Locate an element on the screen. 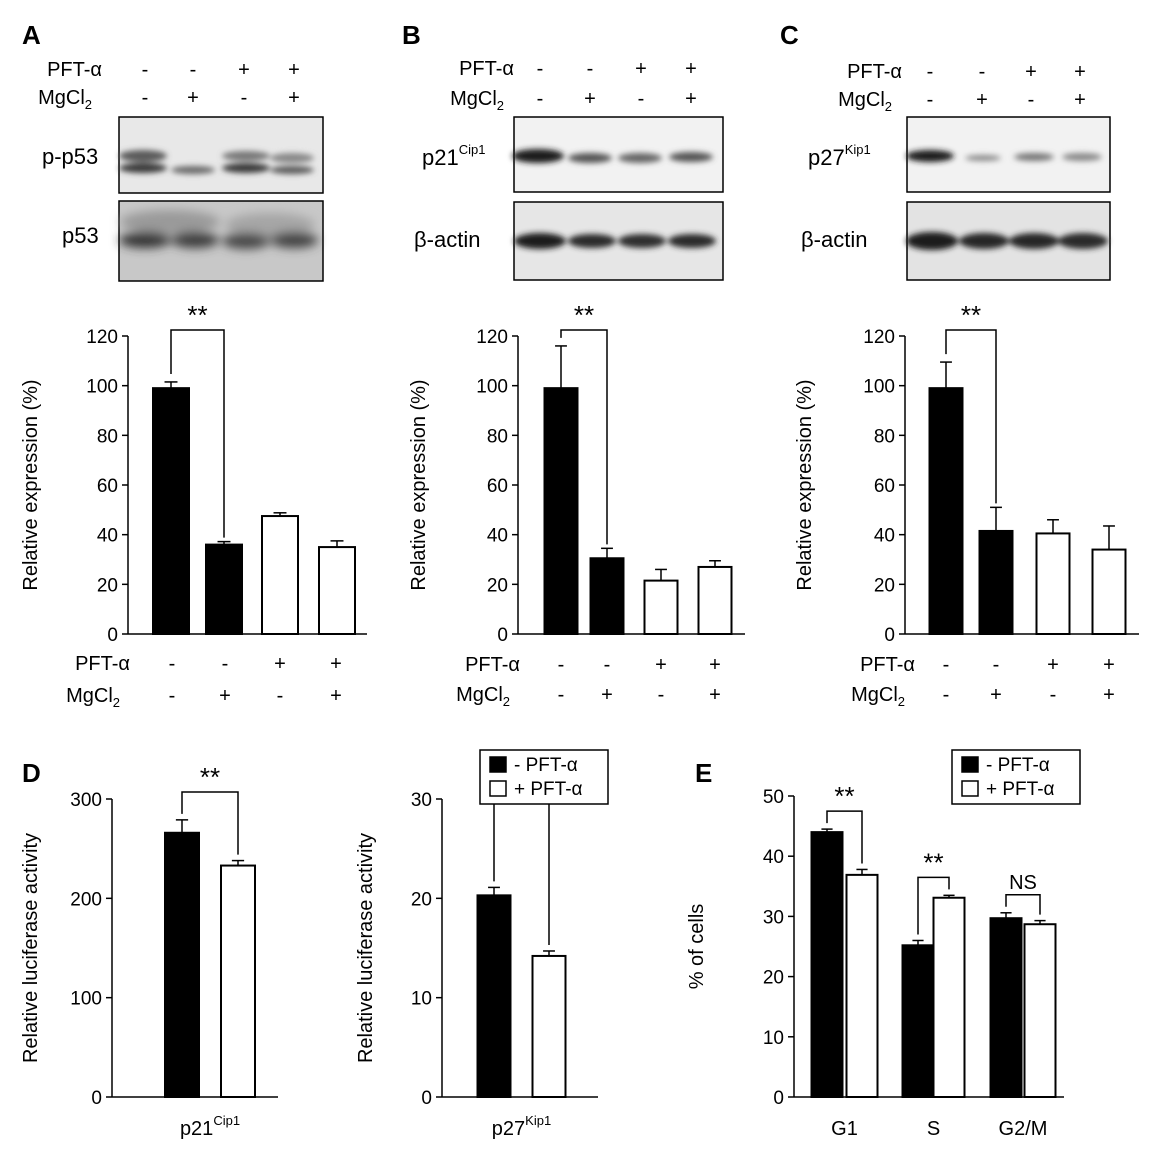 The height and width of the screenshot is (1153, 1167). chart-d2-y-tick-label: 10 is located at coordinates (421, 999).